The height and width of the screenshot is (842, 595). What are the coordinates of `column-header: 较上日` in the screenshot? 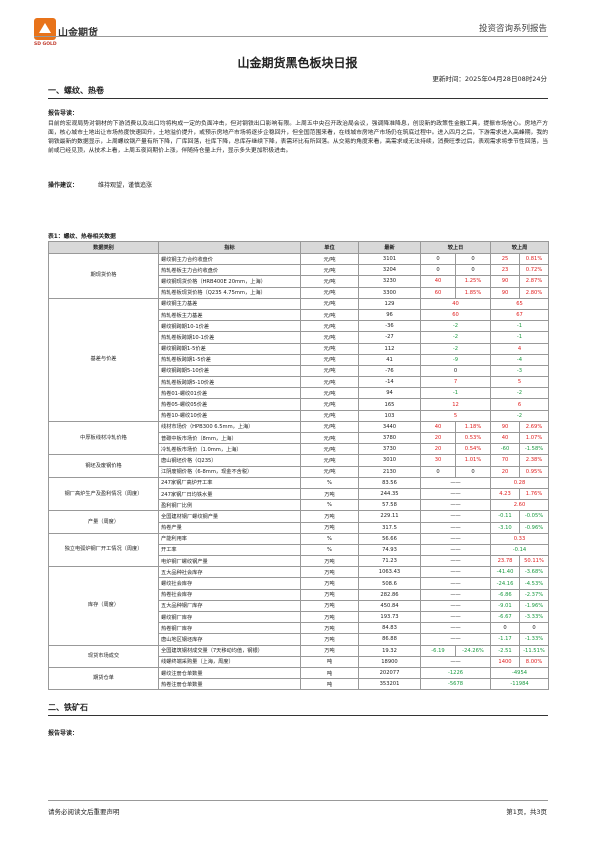 It's located at (455, 247).